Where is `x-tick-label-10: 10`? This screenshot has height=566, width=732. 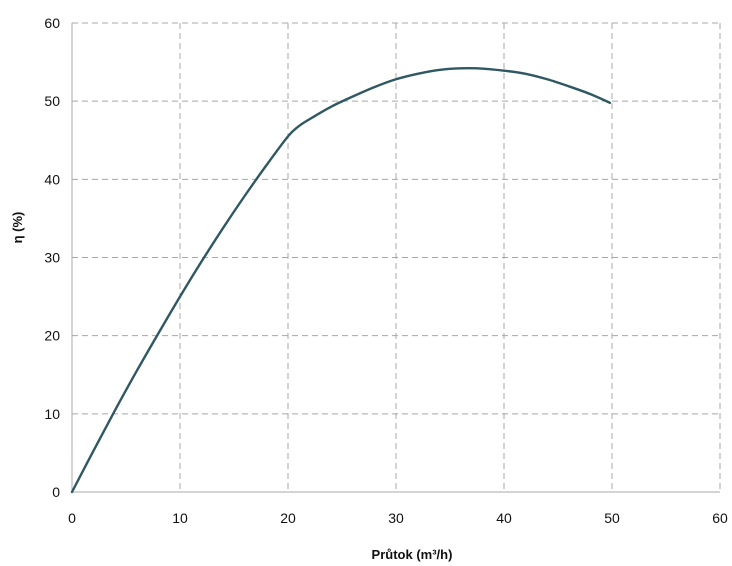 x-tick-label-10: 10 is located at coordinates (180, 518).